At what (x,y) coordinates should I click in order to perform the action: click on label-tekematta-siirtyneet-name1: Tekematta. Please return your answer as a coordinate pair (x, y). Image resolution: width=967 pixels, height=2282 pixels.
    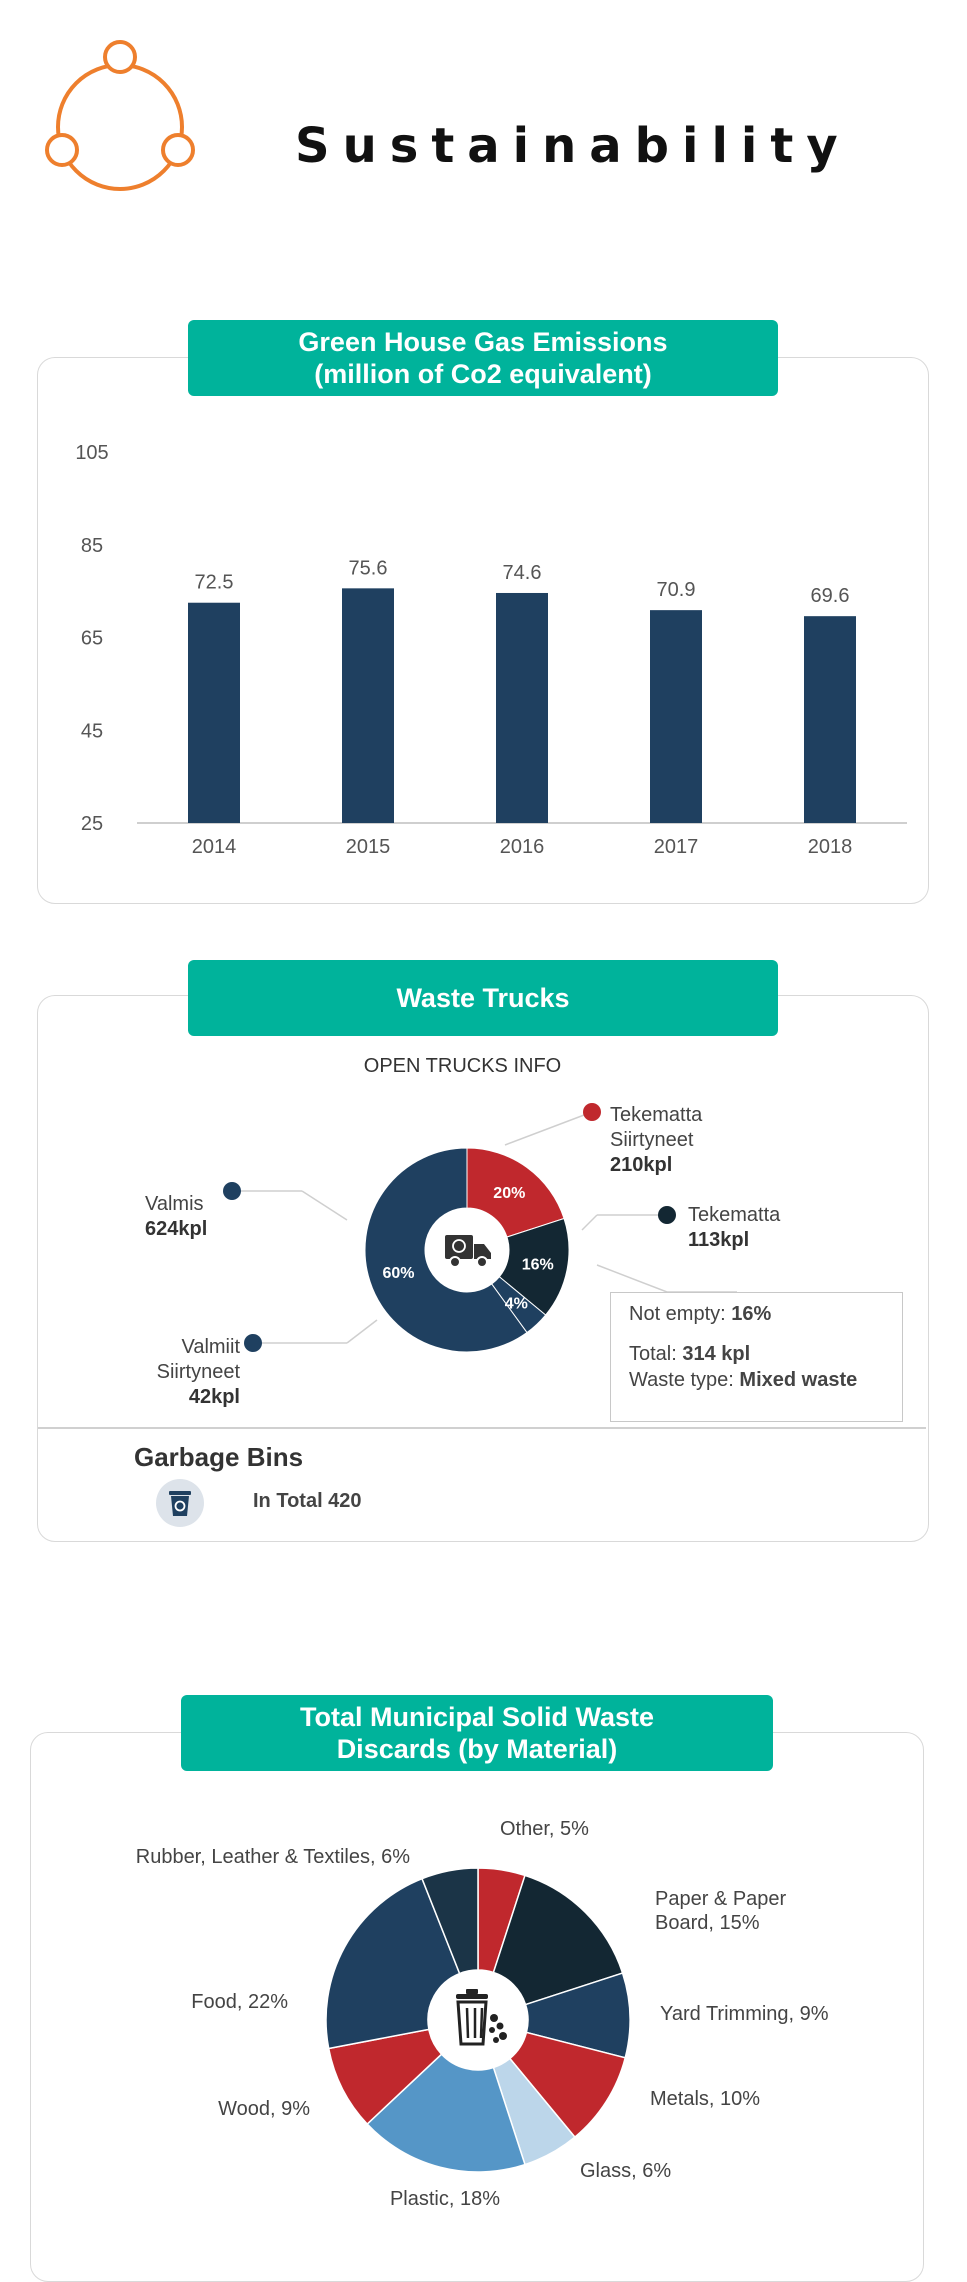
    Looking at the image, I should click on (656, 1115).